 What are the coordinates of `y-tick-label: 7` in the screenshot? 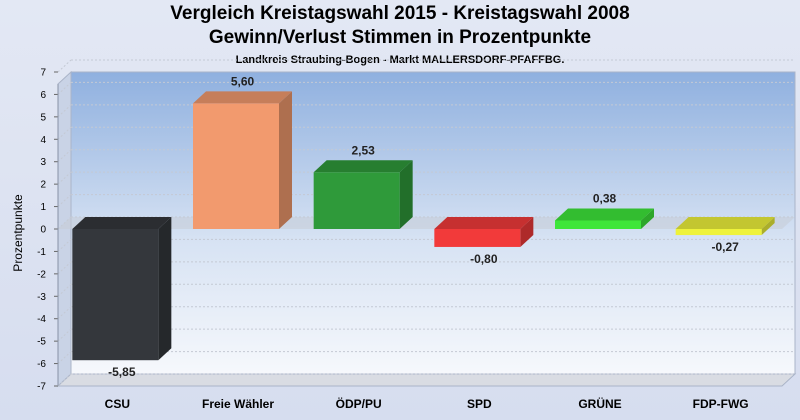 It's located at (43, 73).